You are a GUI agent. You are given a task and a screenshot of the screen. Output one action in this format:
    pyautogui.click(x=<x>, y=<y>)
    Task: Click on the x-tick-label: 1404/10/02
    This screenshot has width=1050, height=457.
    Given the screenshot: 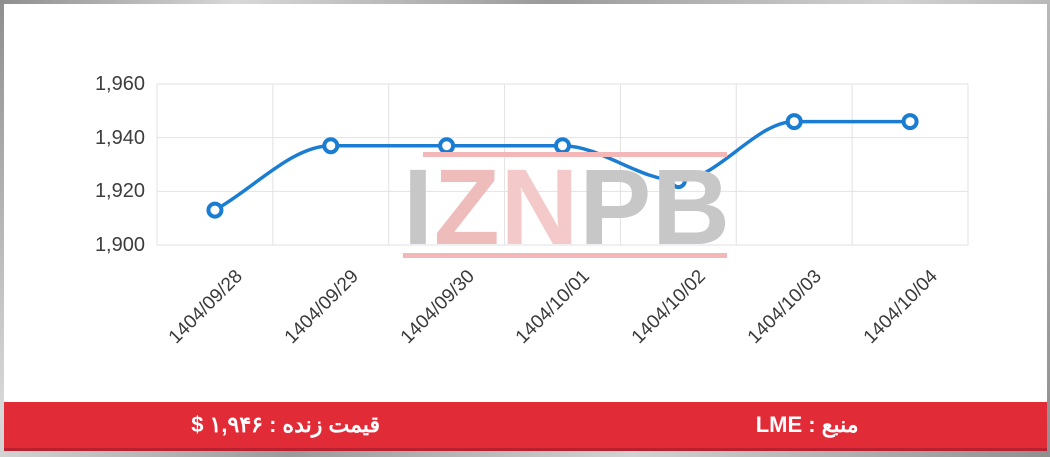 What is the action you would take?
    pyautogui.click(x=669, y=307)
    